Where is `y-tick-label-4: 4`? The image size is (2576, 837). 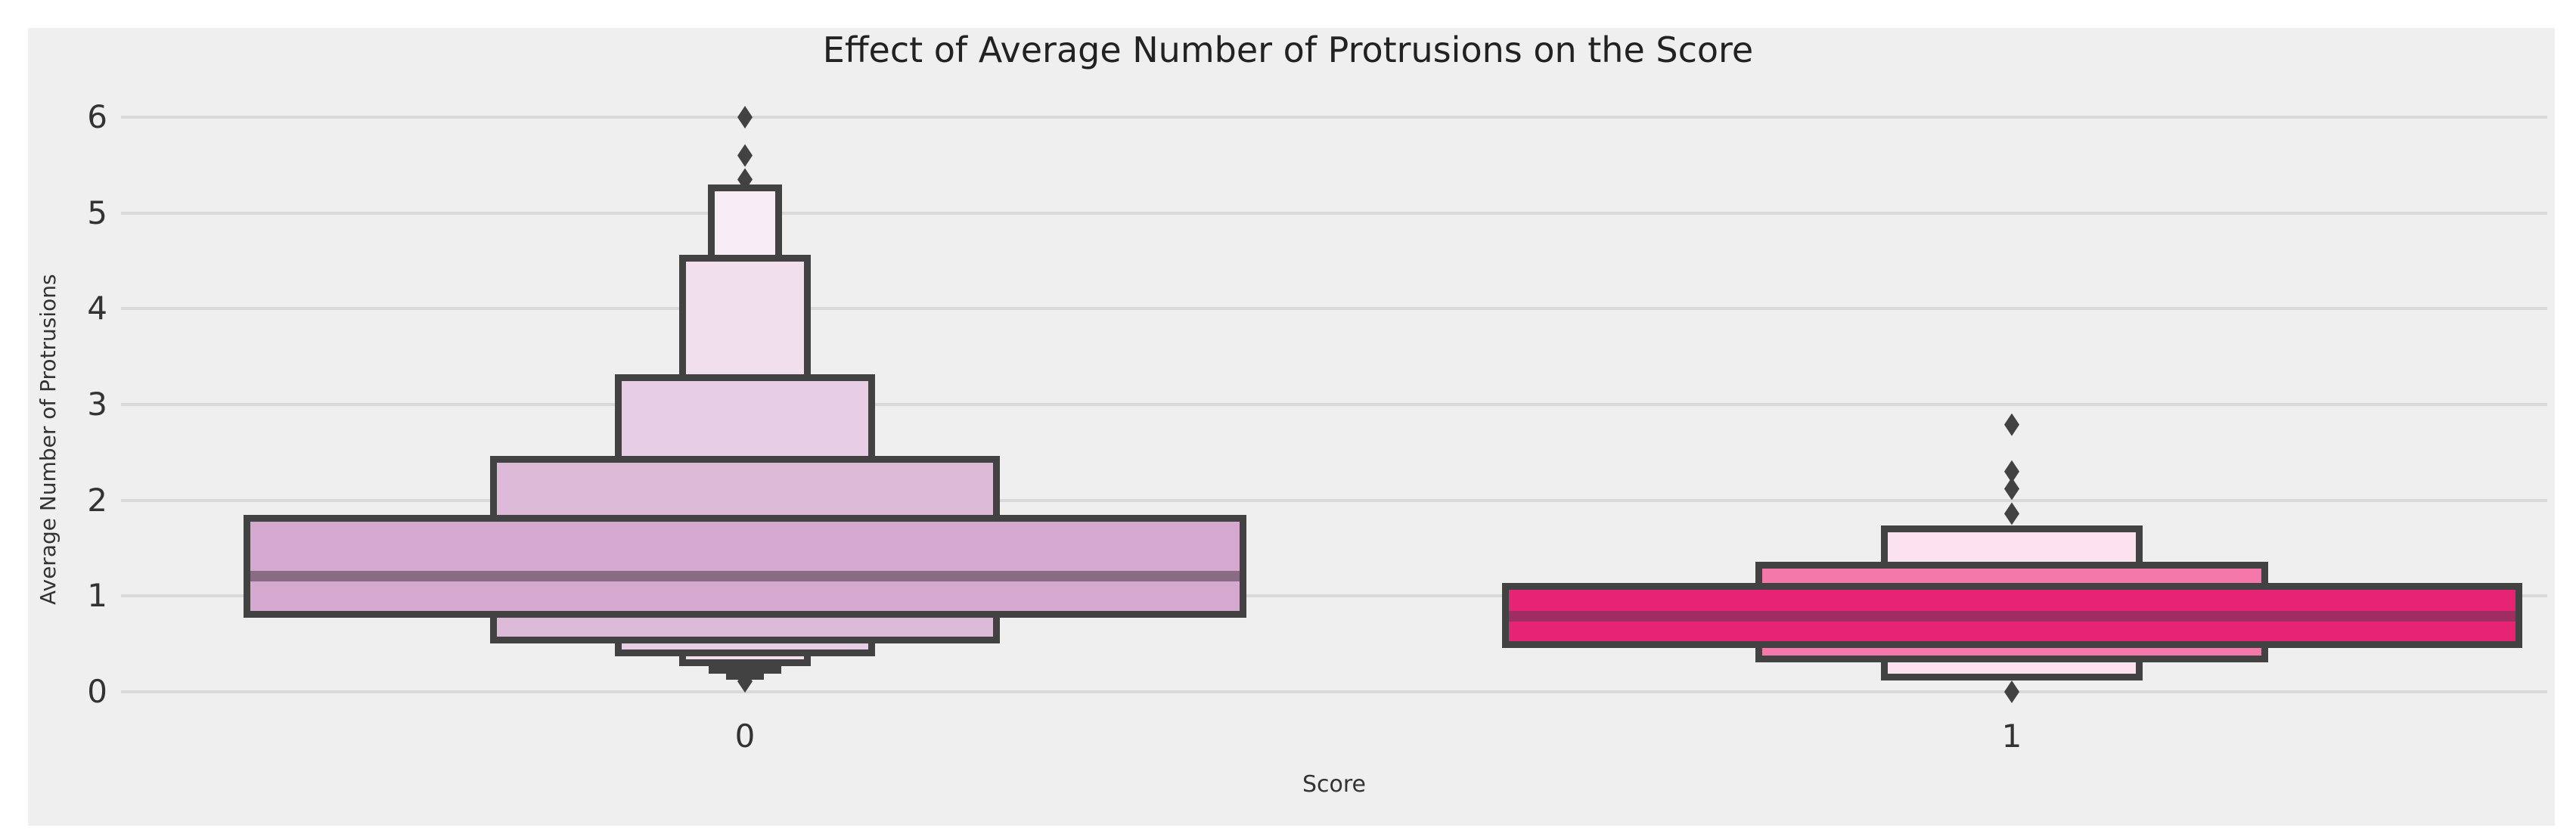
y-tick-label-4: 4 is located at coordinates (97, 308).